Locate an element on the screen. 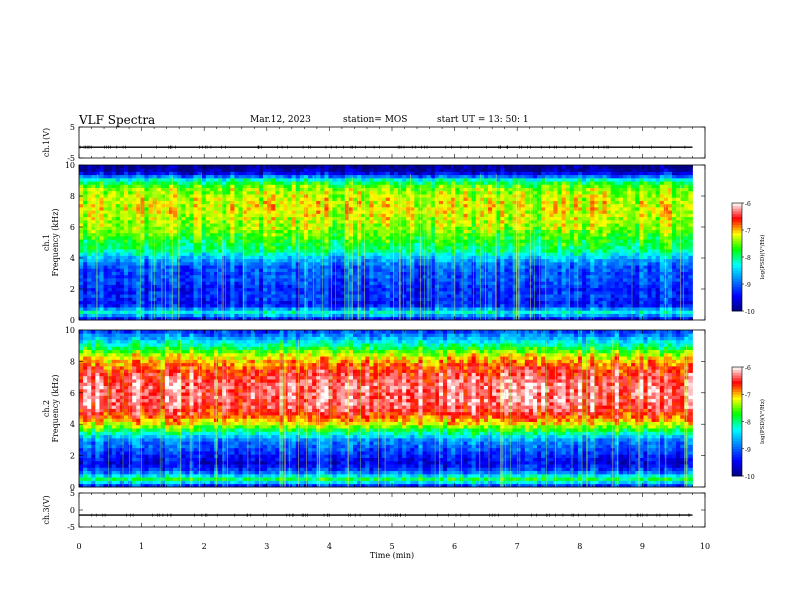  x-tick-label: 8 is located at coordinates (579, 546).